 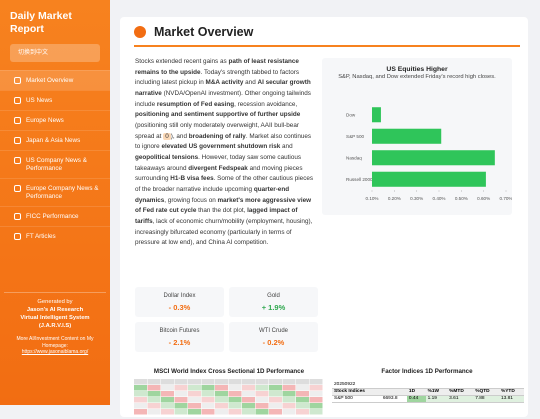 I want to click on table-row: 20250922, so click(x=428, y=385).